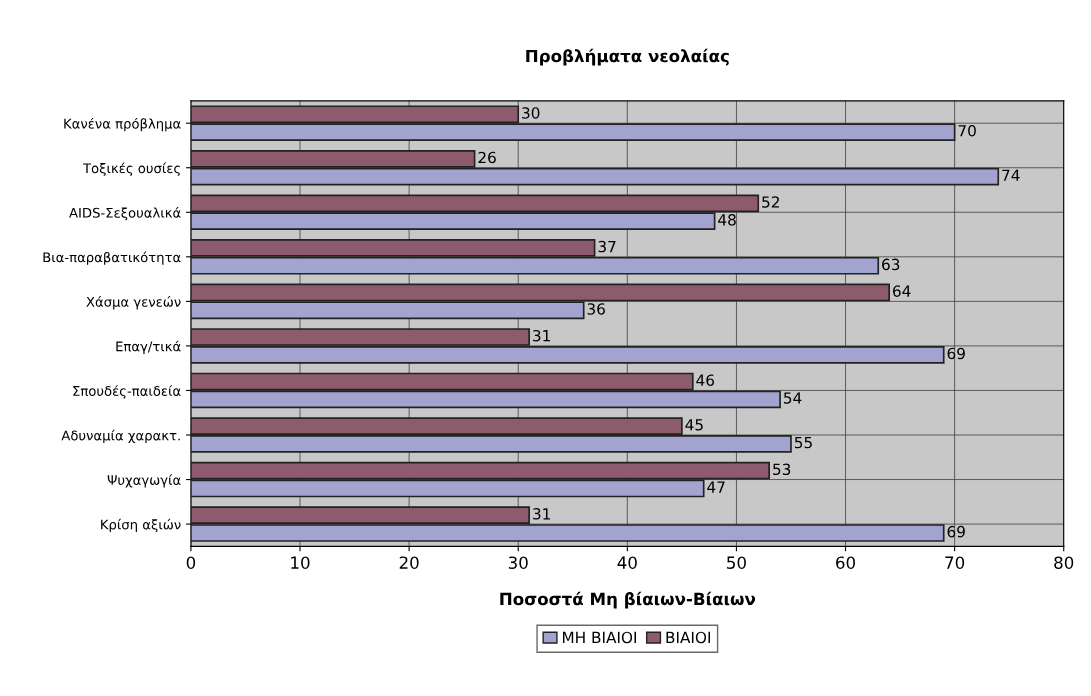 Image resolution: width=1091 pixels, height=696 pixels. I want to click on x-tick-label: 40, so click(627, 562).